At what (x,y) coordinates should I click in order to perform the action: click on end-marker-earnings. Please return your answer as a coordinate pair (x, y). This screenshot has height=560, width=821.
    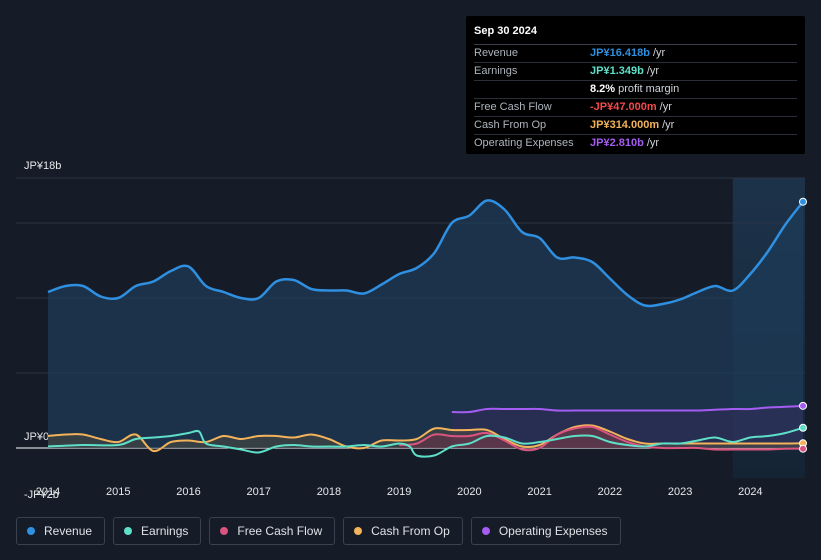
    Looking at the image, I should click on (803, 427).